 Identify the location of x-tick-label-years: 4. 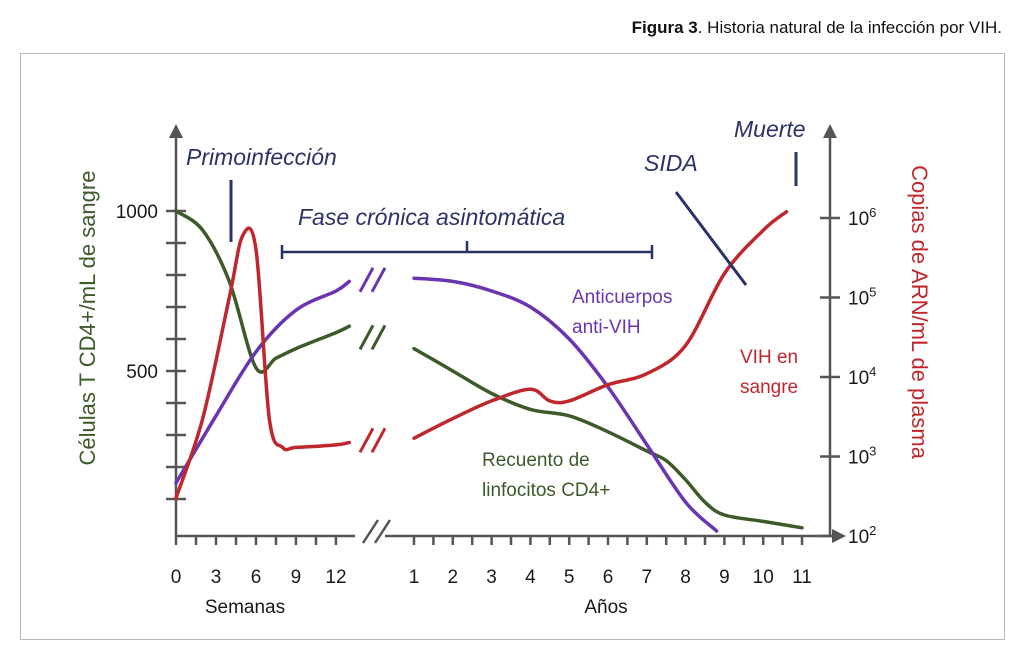
(530, 577).